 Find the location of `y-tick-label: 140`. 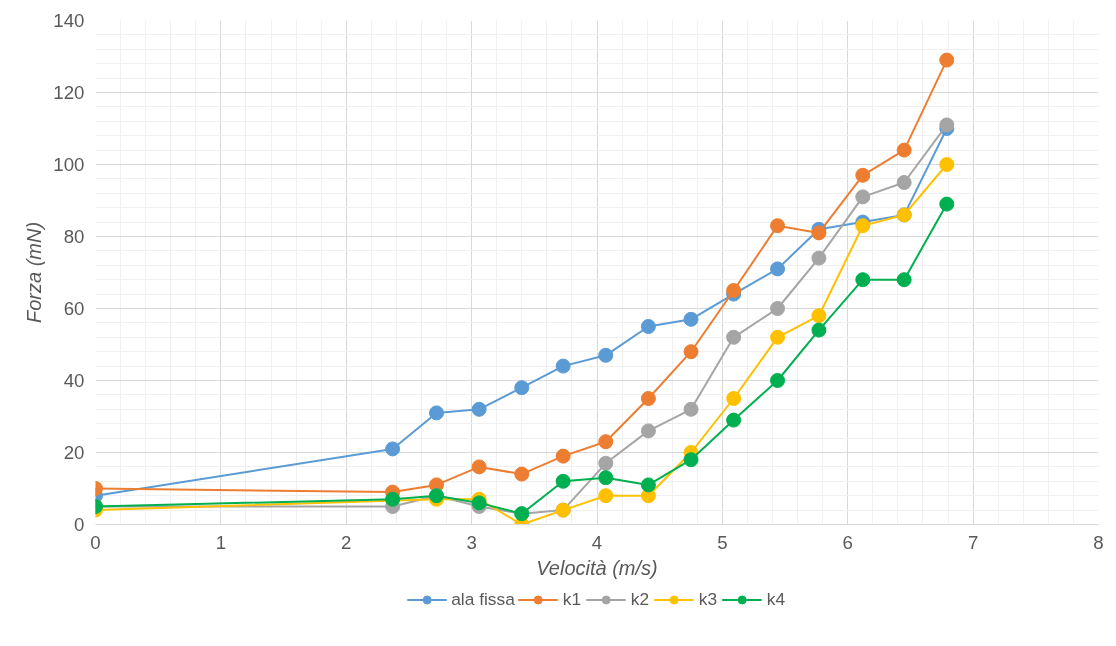

y-tick-label: 140 is located at coordinates (69, 20).